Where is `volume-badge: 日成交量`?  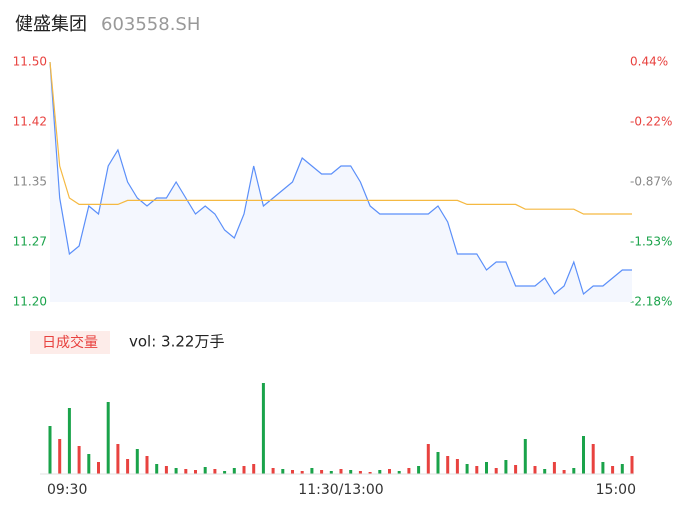 volume-badge: 日成交量 is located at coordinates (70, 342).